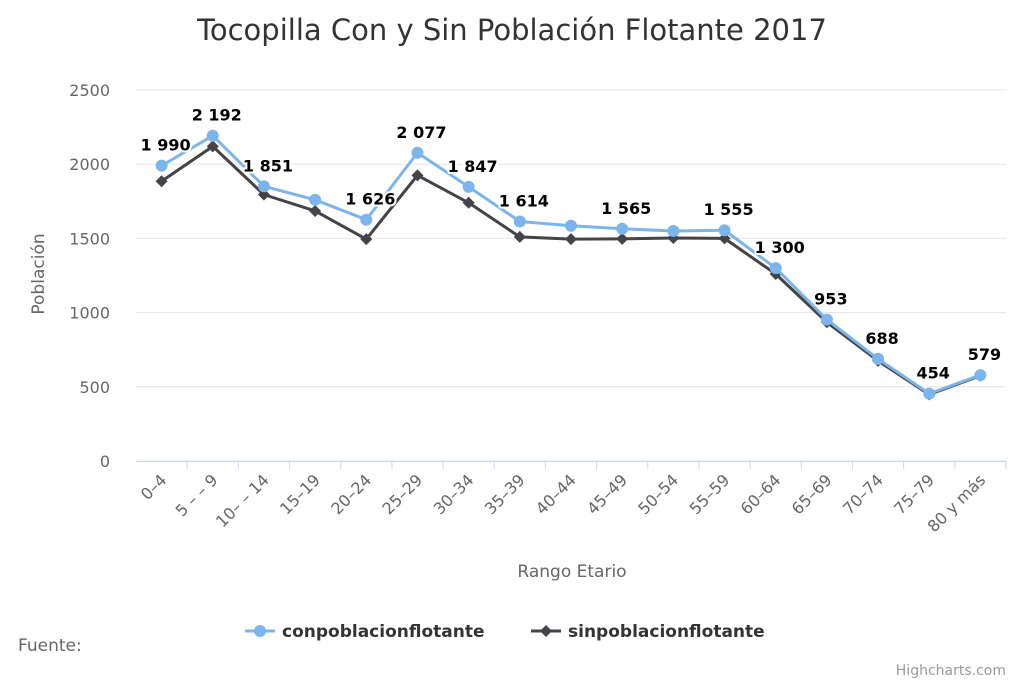 The height and width of the screenshot is (683, 1024). Describe the element at coordinates (505, 632) in the screenshot. I see `legend: conpoblacionflotante sinpoblacionflotante` at that location.